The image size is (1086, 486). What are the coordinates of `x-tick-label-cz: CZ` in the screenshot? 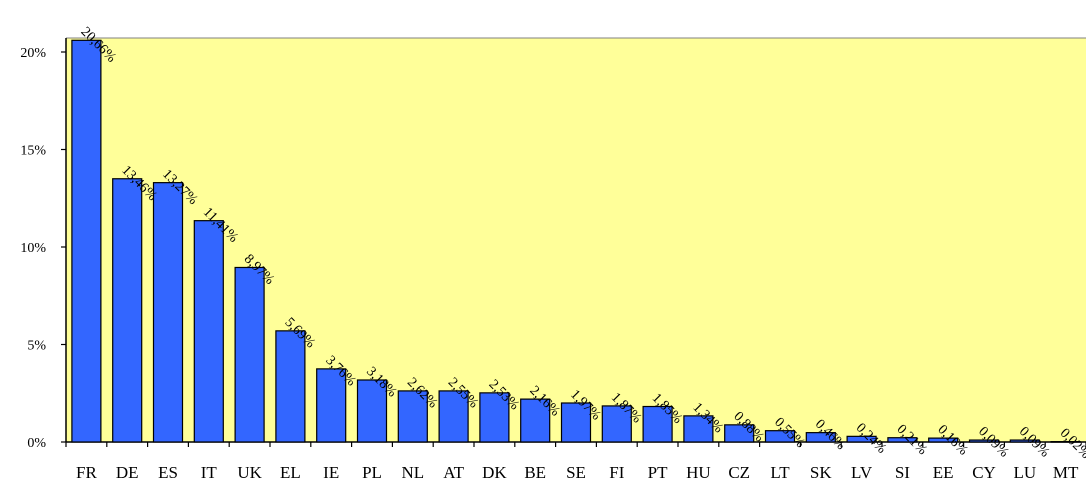 It's located at (739, 472).